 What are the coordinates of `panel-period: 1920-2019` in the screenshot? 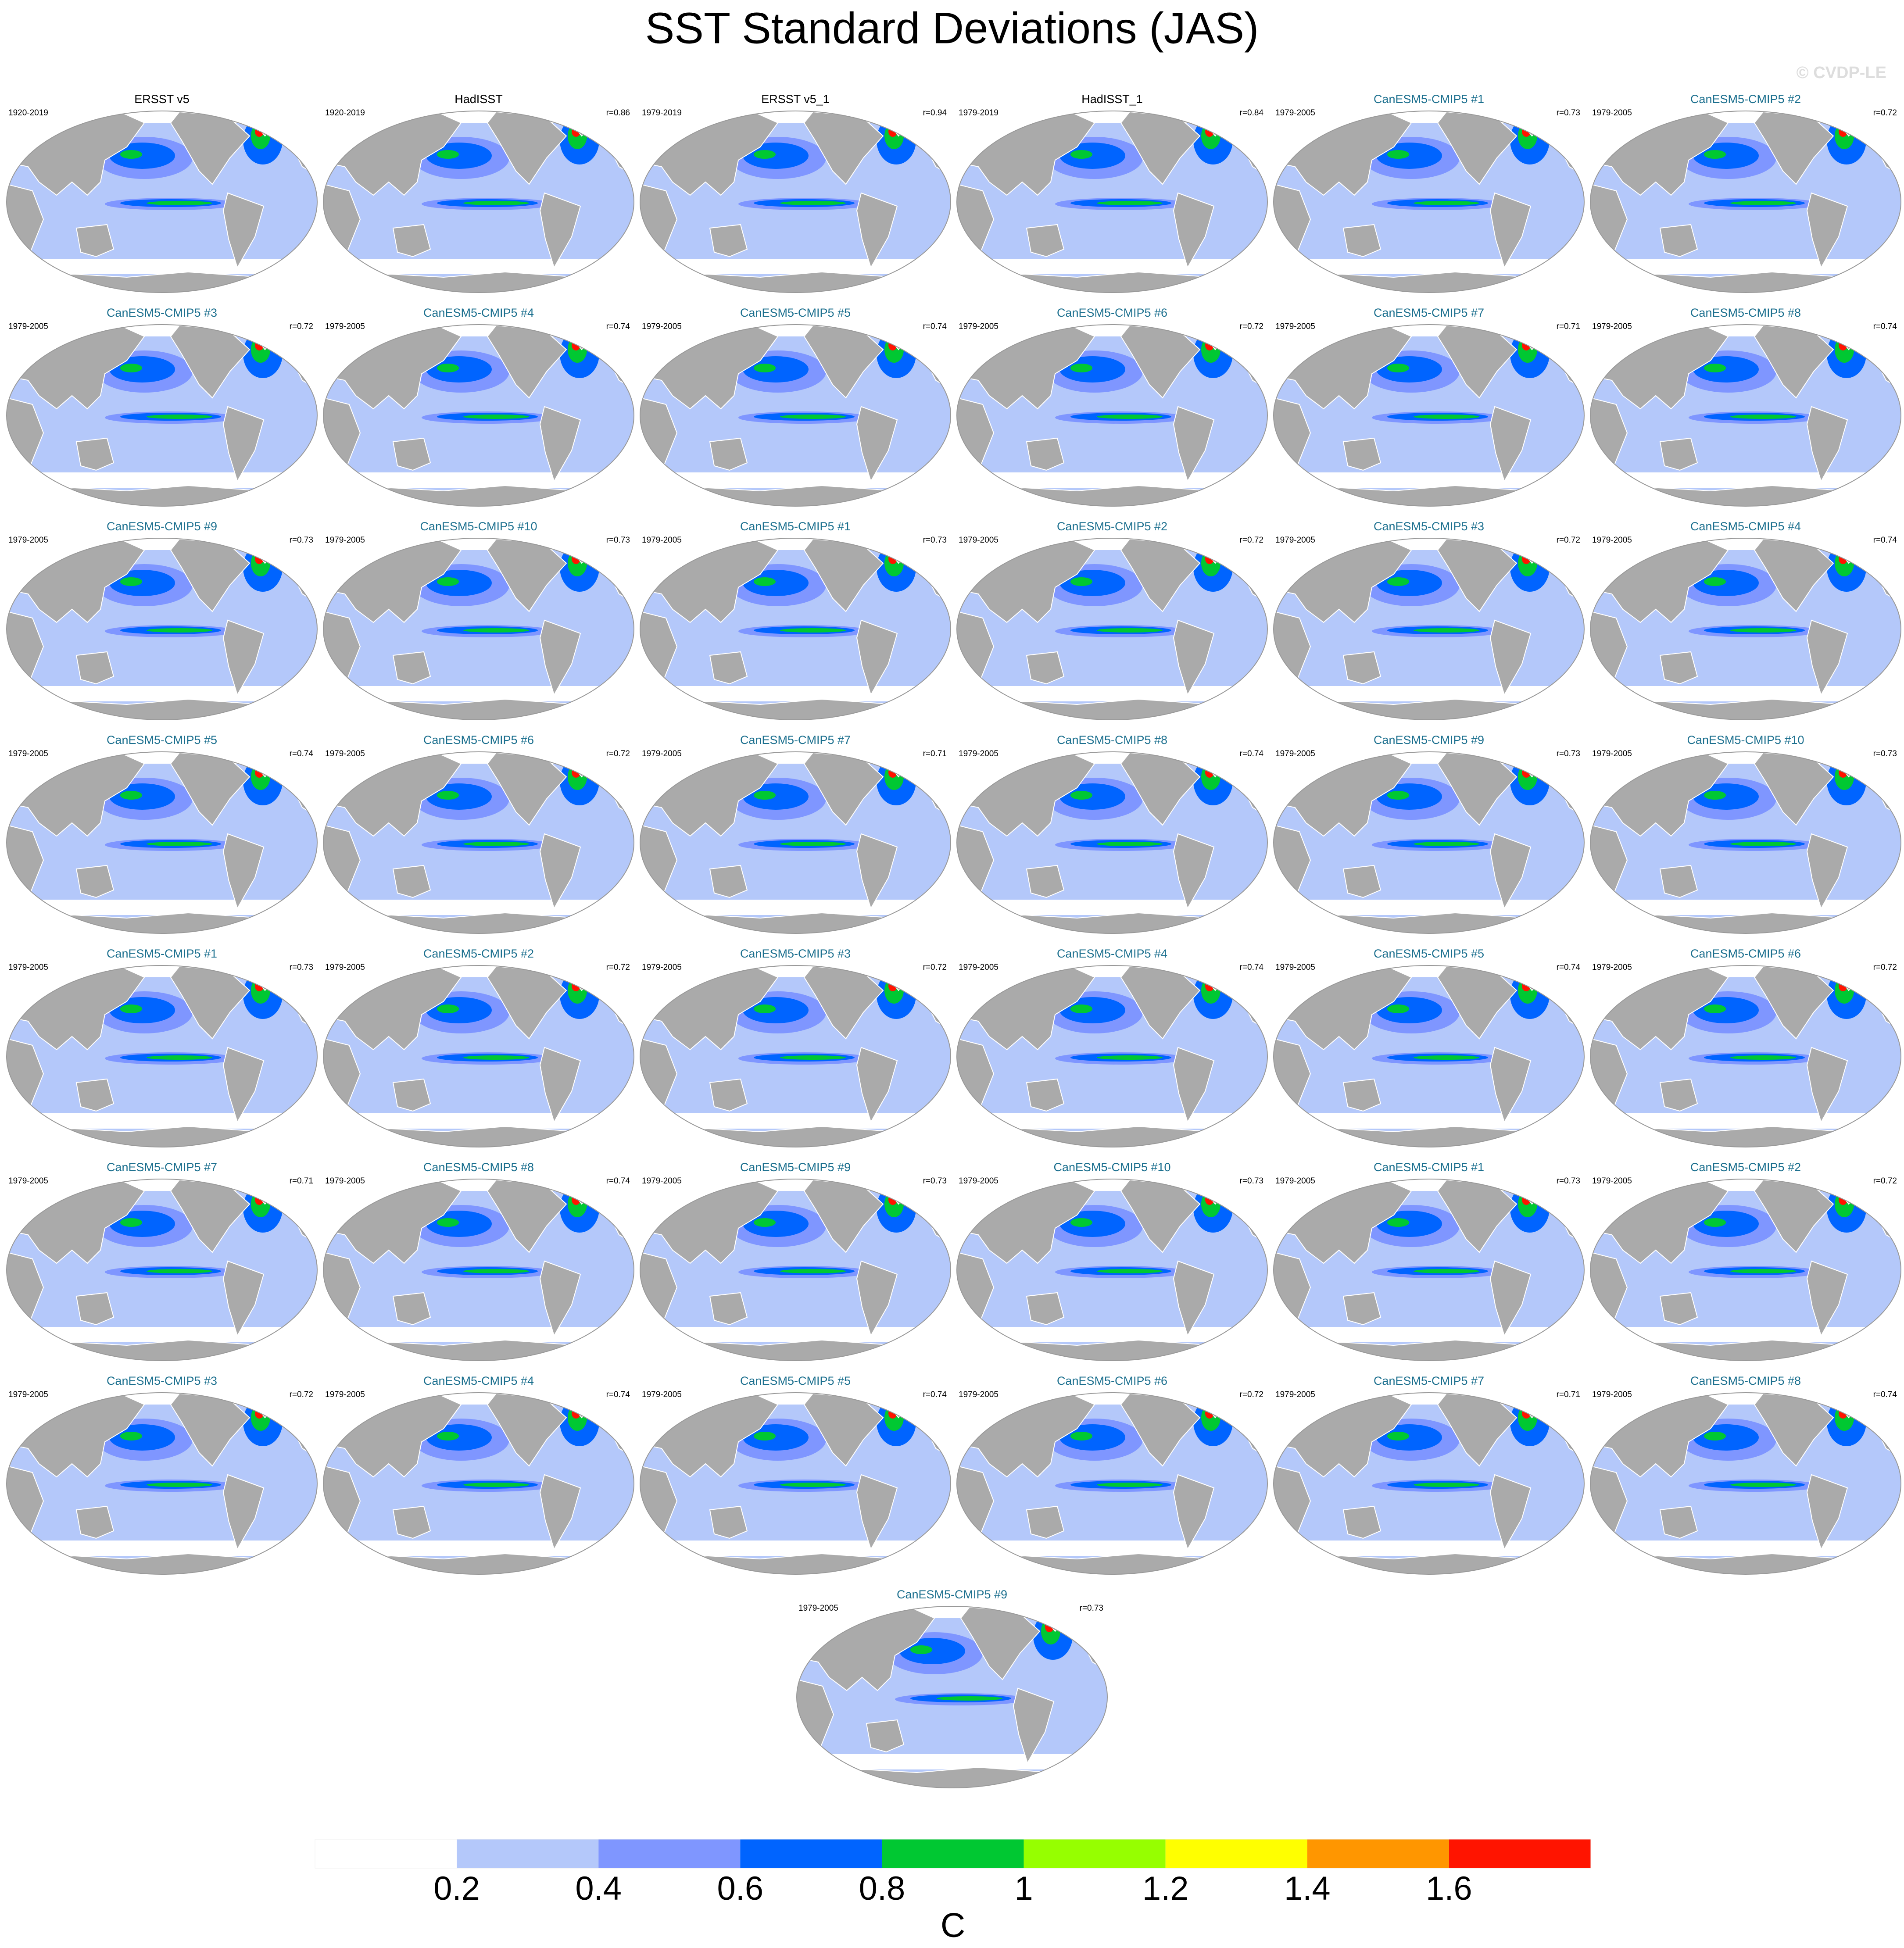 It's located at (345, 113).